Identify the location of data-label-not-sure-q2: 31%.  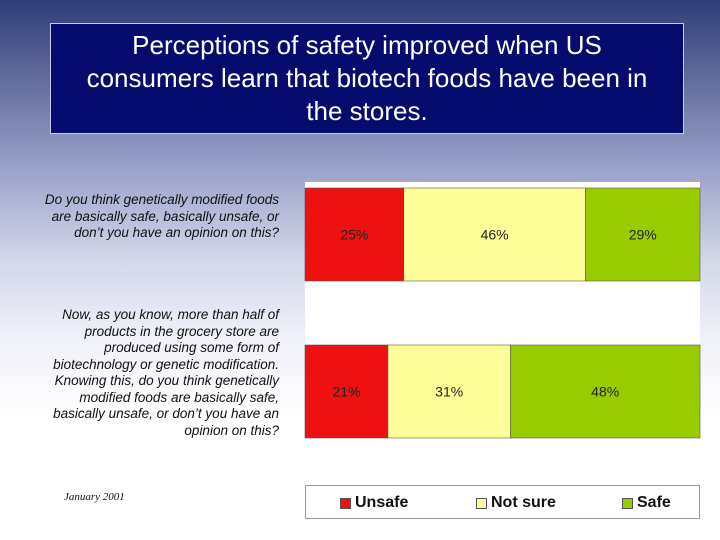
(449, 392).